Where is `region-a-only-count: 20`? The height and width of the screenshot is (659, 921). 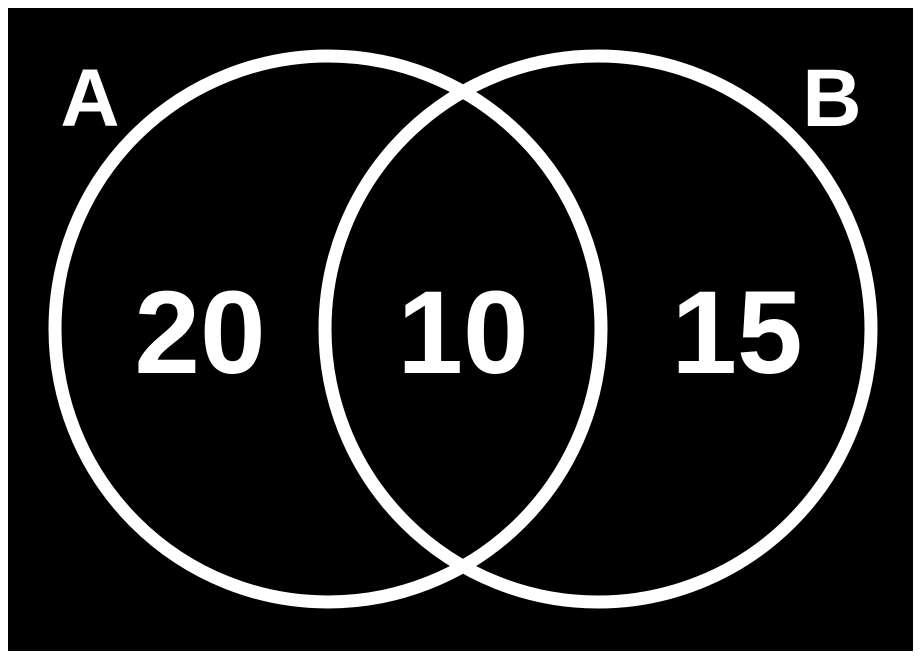 region-a-only-count: 20 is located at coordinates (199, 333).